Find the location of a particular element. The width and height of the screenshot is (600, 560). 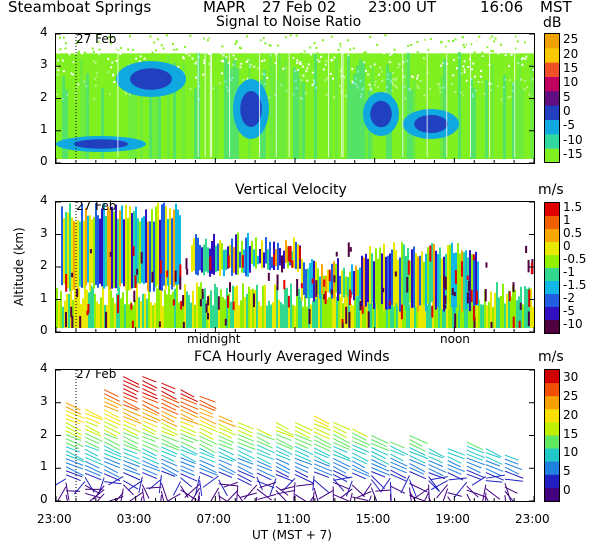

colorbar-tick-label: 5 is located at coordinates (567, 470).